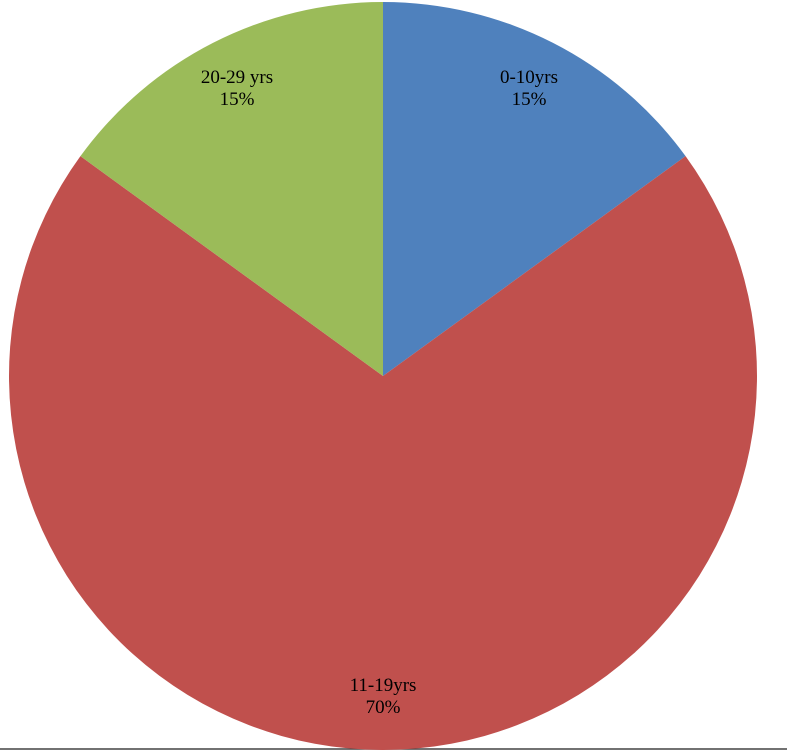  What do you see at coordinates (383, 707) in the screenshot?
I see `slice-value-label: 70%` at bounding box center [383, 707].